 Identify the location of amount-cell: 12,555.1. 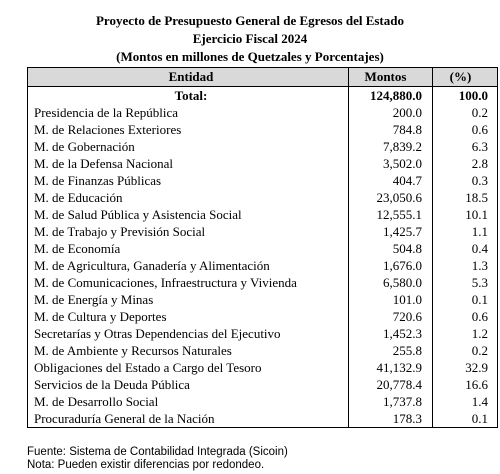
(390, 214).